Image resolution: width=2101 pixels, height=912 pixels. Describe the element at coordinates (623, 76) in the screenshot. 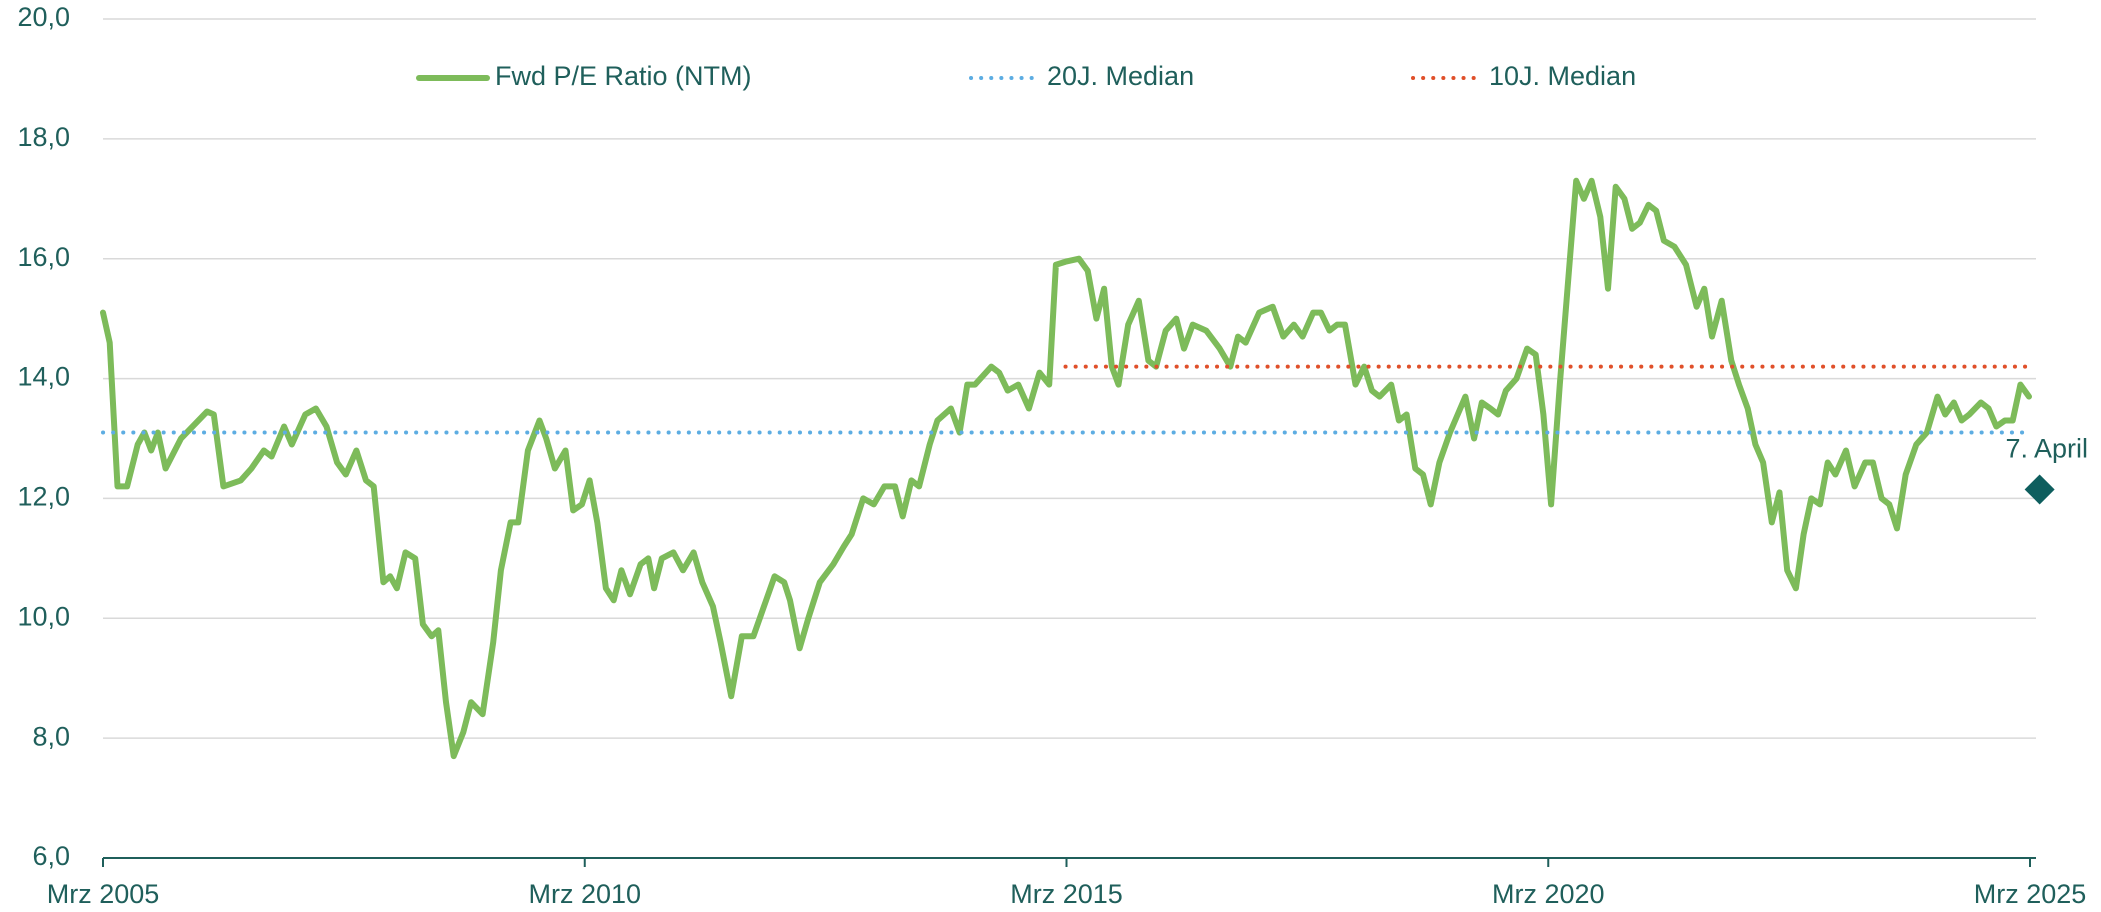

I see `legend-label: Fwd P/E Ratio (NTM)` at that location.